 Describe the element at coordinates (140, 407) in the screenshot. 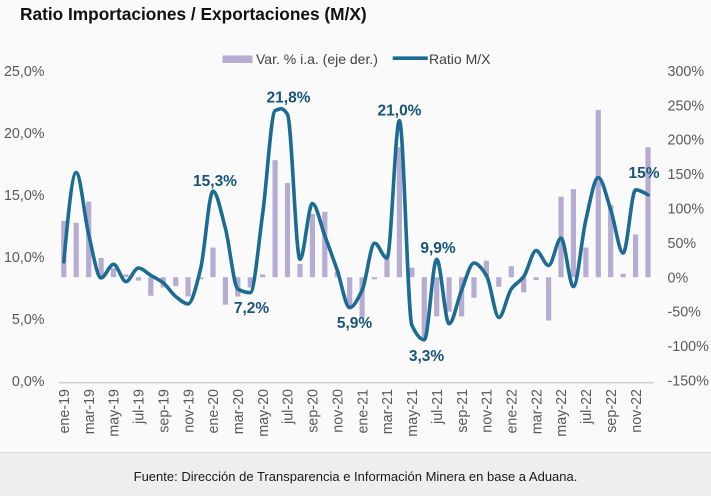

I see `svg-text: jul-19` at that location.